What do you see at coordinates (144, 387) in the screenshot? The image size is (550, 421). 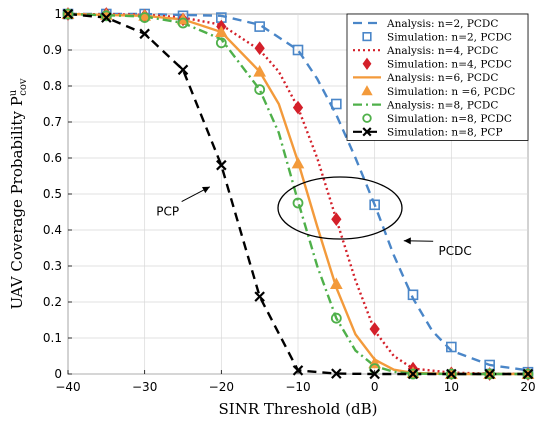 I see `x-tick-label: −30` at bounding box center [144, 387].